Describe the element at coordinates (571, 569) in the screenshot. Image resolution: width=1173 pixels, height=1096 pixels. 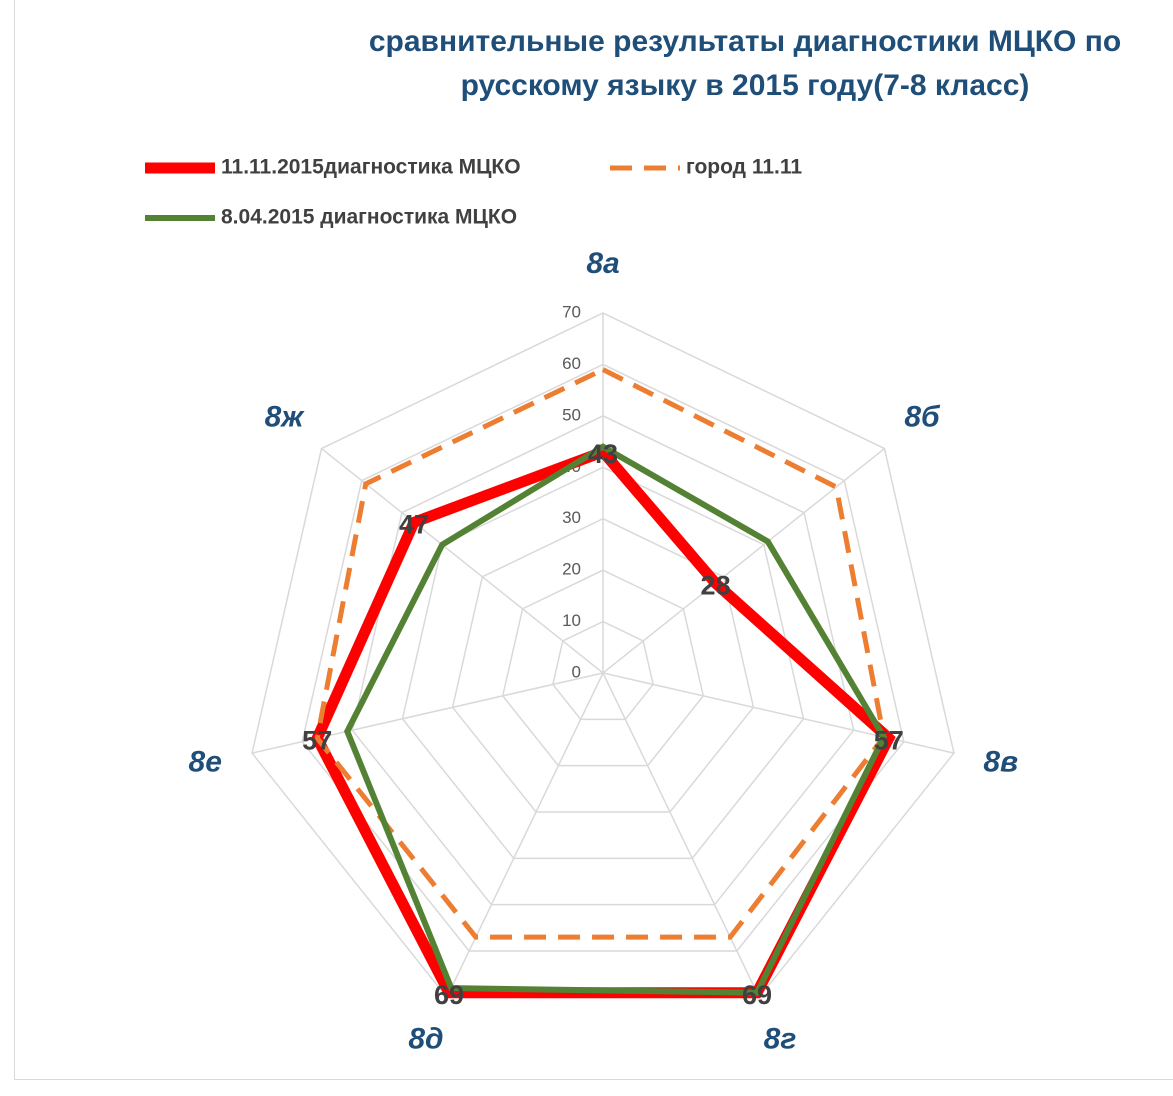
I see `y-tick-label: 20` at that location.